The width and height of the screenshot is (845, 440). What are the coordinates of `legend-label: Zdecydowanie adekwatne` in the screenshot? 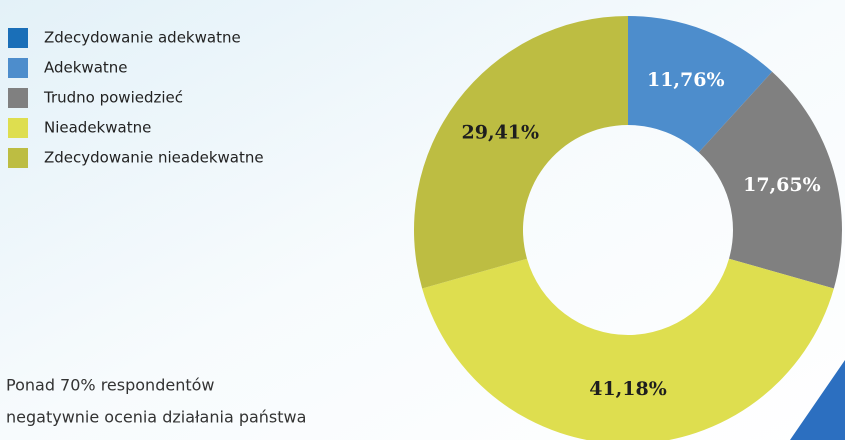 It's located at (142, 38).